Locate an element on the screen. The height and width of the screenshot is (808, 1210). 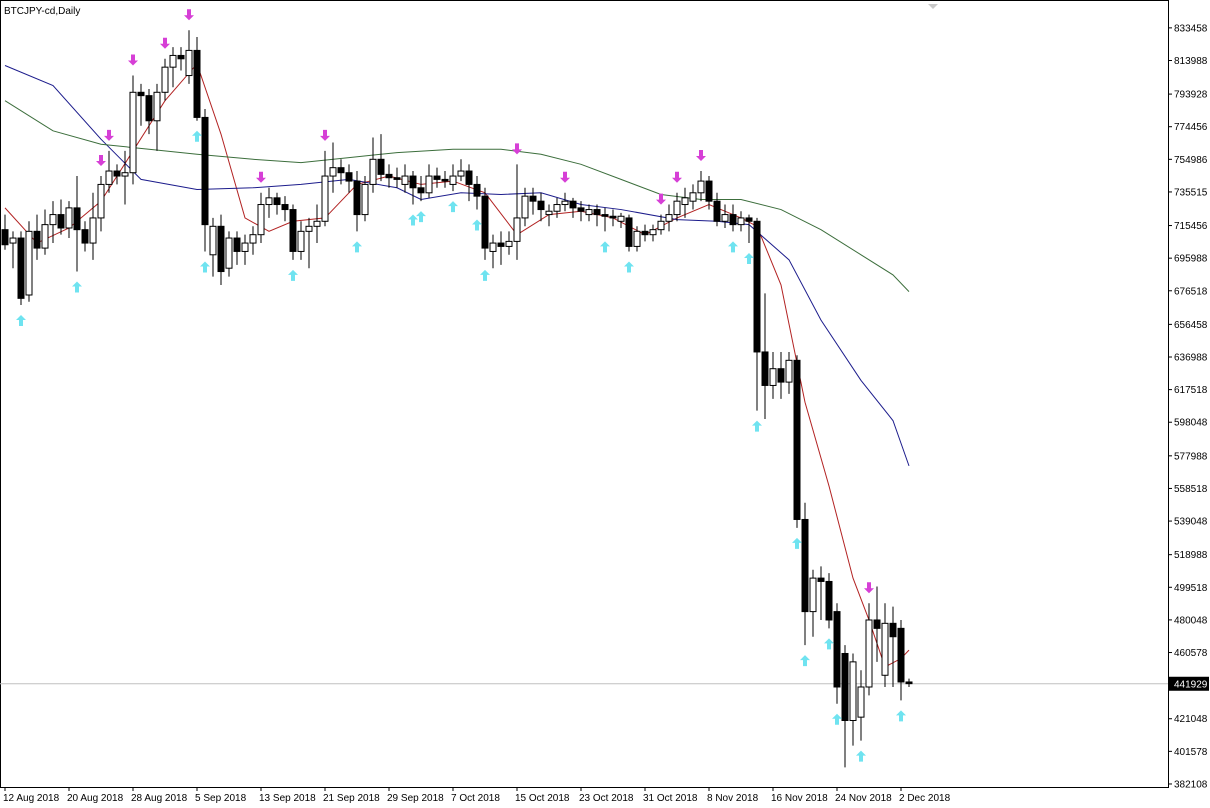
y-tick-label: 793928 is located at coordinates (1191, 95).